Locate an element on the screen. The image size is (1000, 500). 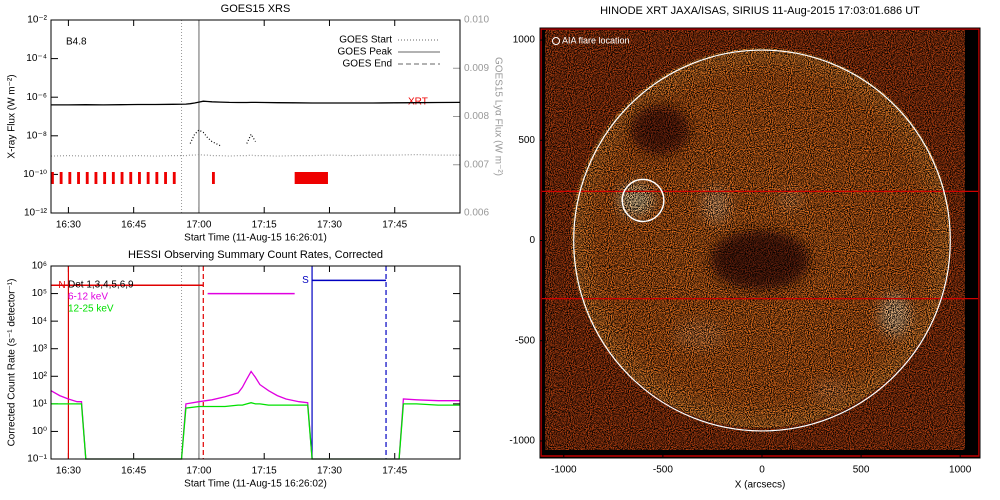
x-tick-label: -1000 is located at coordinates (564, 470).